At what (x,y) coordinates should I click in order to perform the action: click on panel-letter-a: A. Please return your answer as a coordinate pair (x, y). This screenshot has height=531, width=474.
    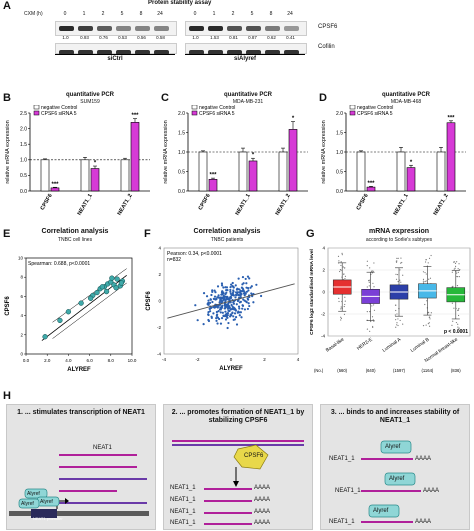
    Looking at the image, I should click on (7, 6).